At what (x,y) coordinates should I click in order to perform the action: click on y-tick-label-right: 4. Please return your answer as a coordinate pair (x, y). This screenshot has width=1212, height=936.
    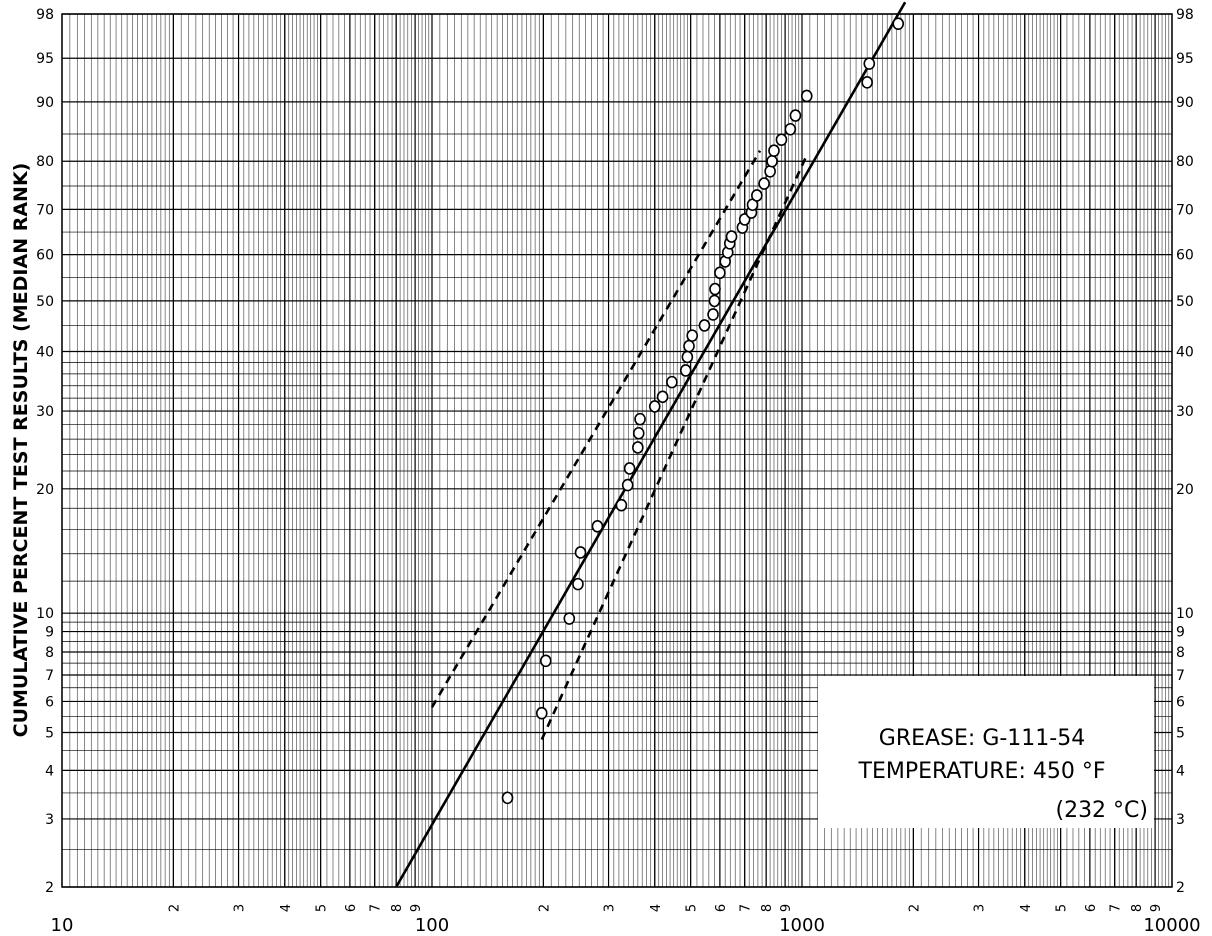
    Looking at the image, I should click on (1180, 771).